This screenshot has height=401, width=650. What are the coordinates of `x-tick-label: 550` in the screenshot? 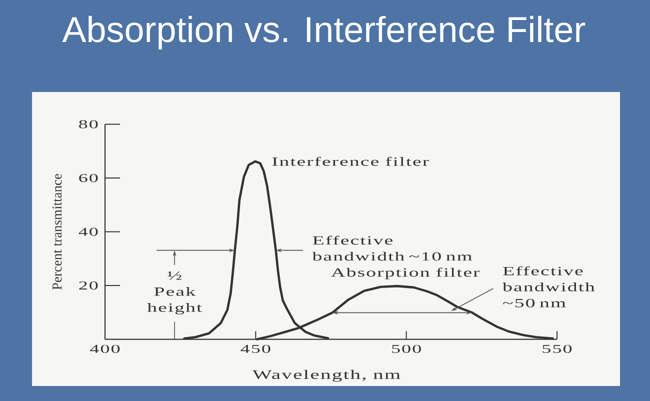 It's located at (557, 348).